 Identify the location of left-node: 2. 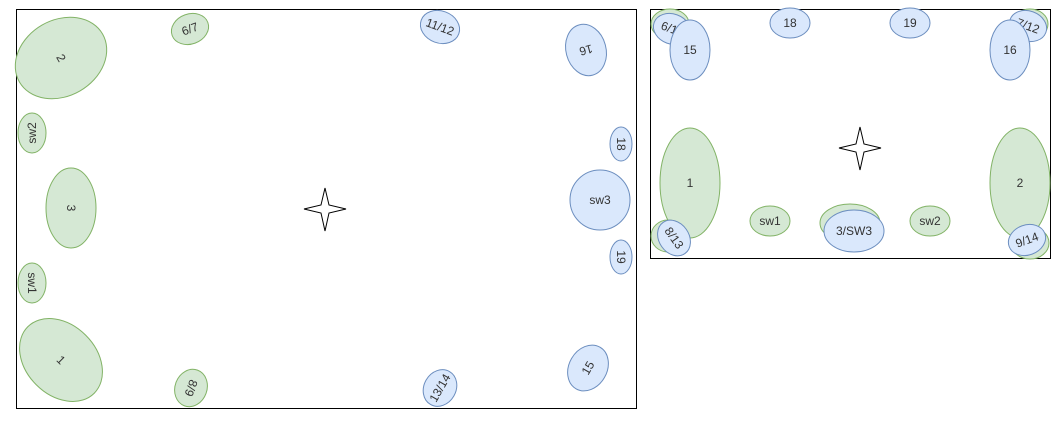
(60, 58).